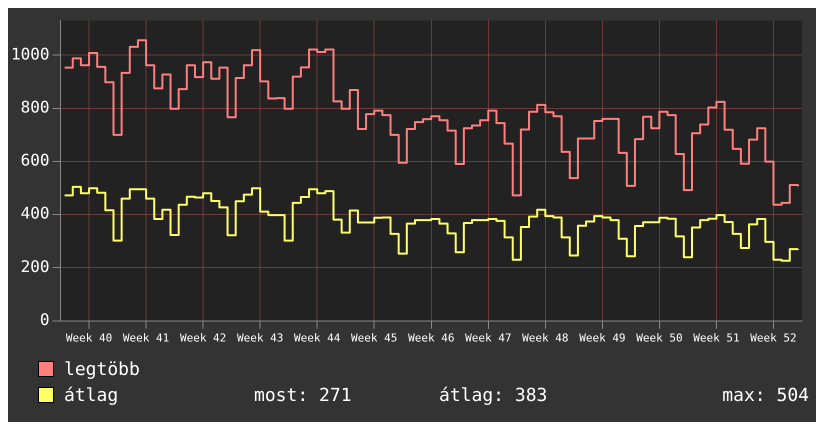 This screenshot has height=430, width=824. What do you see at coordinates (35, 160) in the screenshot?
I see `y-tick-label: 600` at bounding box center [35, 160].